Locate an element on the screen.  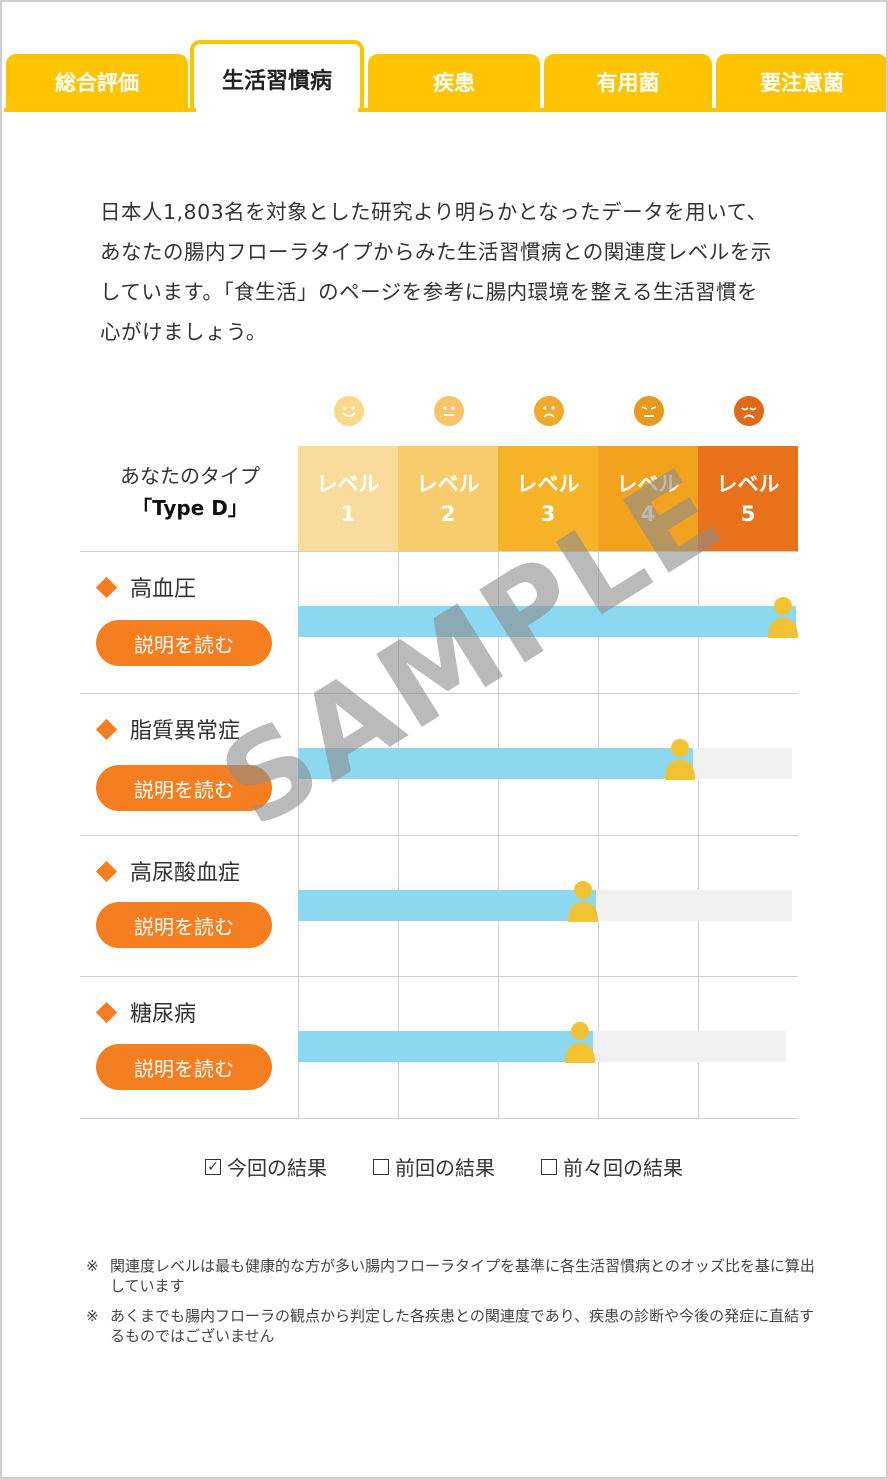
checkbox-checked-icon: ✓ is located at coordinates (213, 1166).